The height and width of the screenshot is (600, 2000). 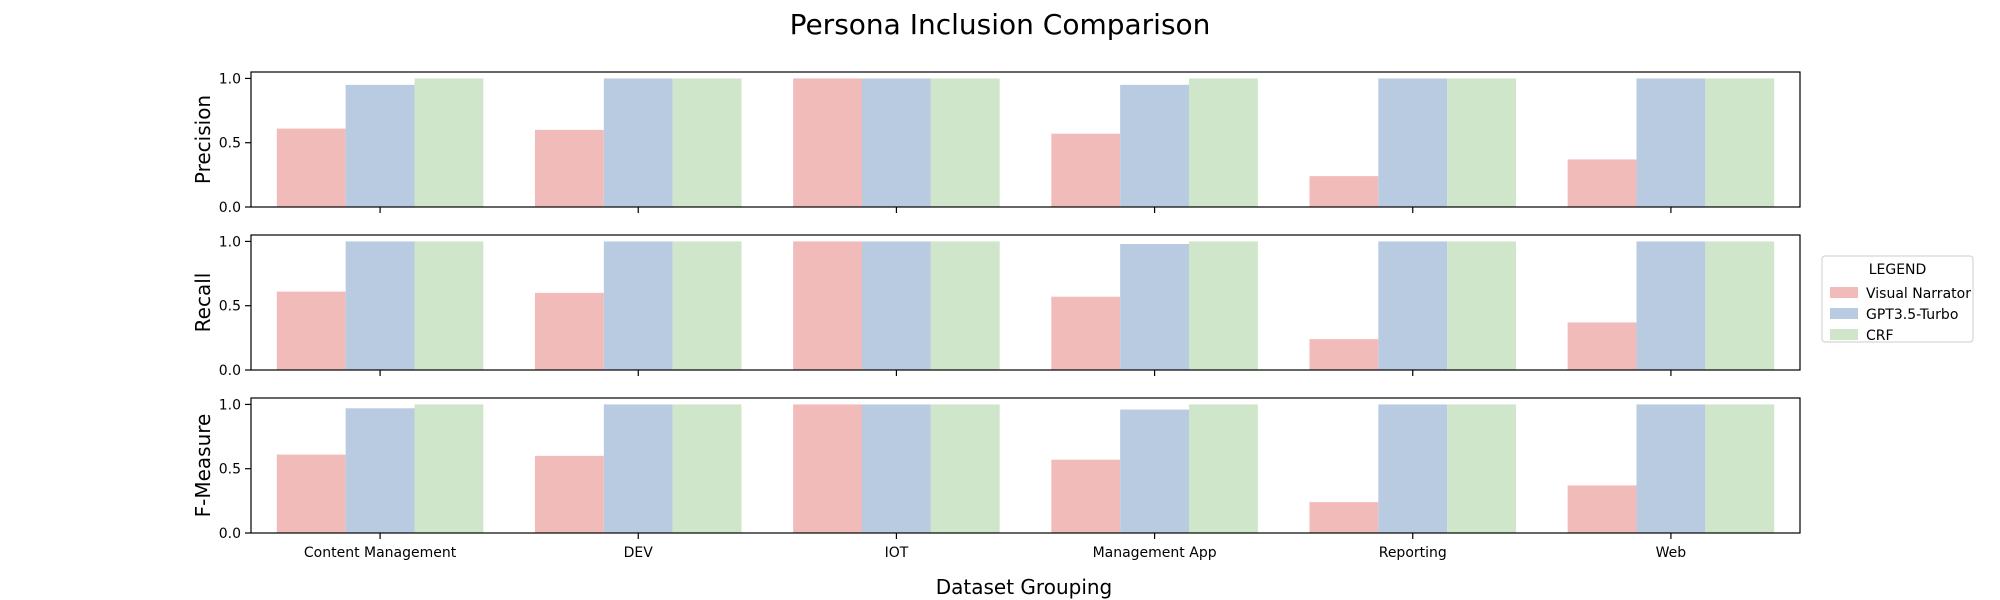 What do you see at coordinates (203, 466) in the screenshot?
I see `y-axis-label: F-Measure` at bounding box center [203, 466].